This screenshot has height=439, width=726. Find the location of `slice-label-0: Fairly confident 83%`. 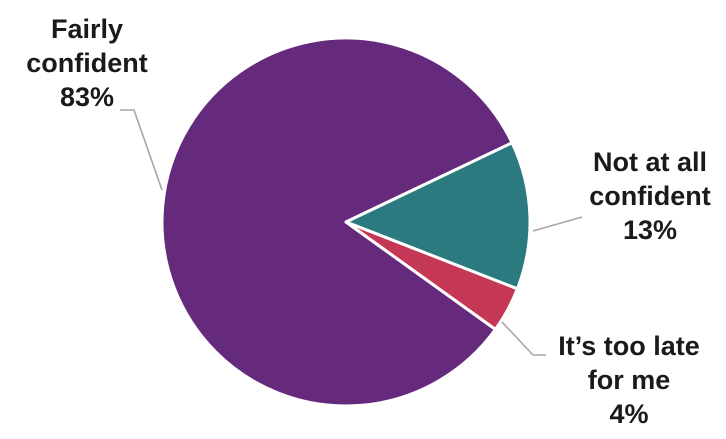

slice-label-0: Fairly confident 83% is located at coordinates (87, 63).